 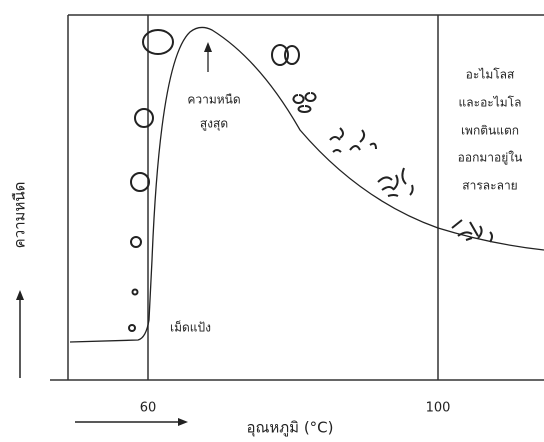 What do you see at coordinates (304, 102) in the screenshot?
I see `swollen-granules` at bounding box center [304, 102].